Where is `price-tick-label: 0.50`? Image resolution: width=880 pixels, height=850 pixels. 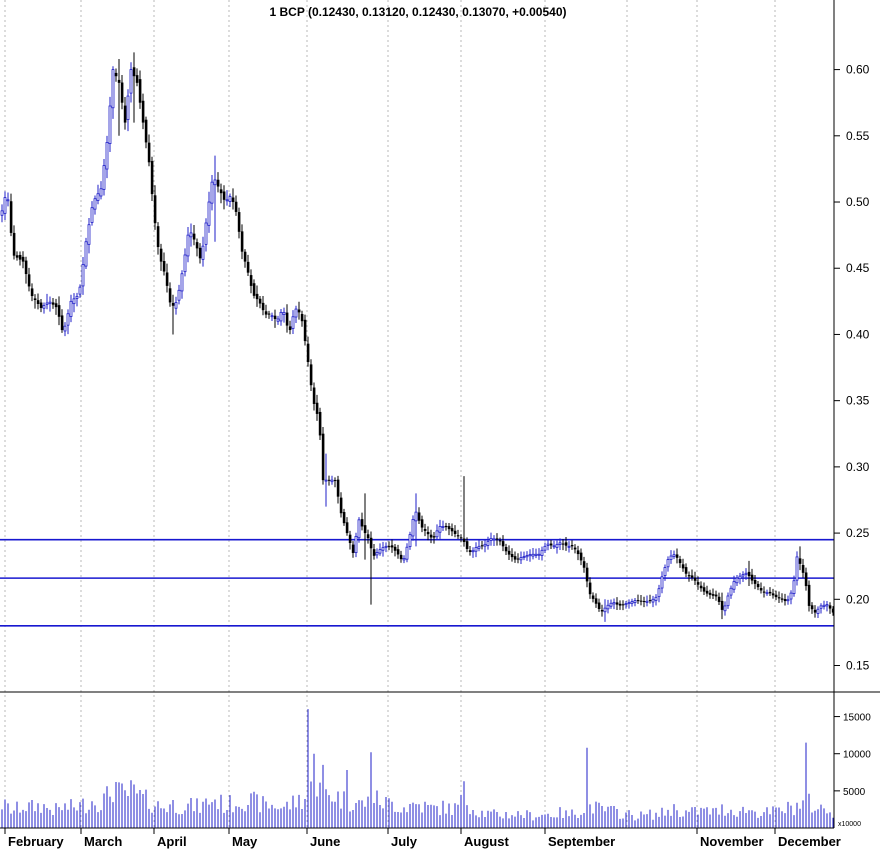
price-tick-label: 0.50 is located at coordinates (858, 202).